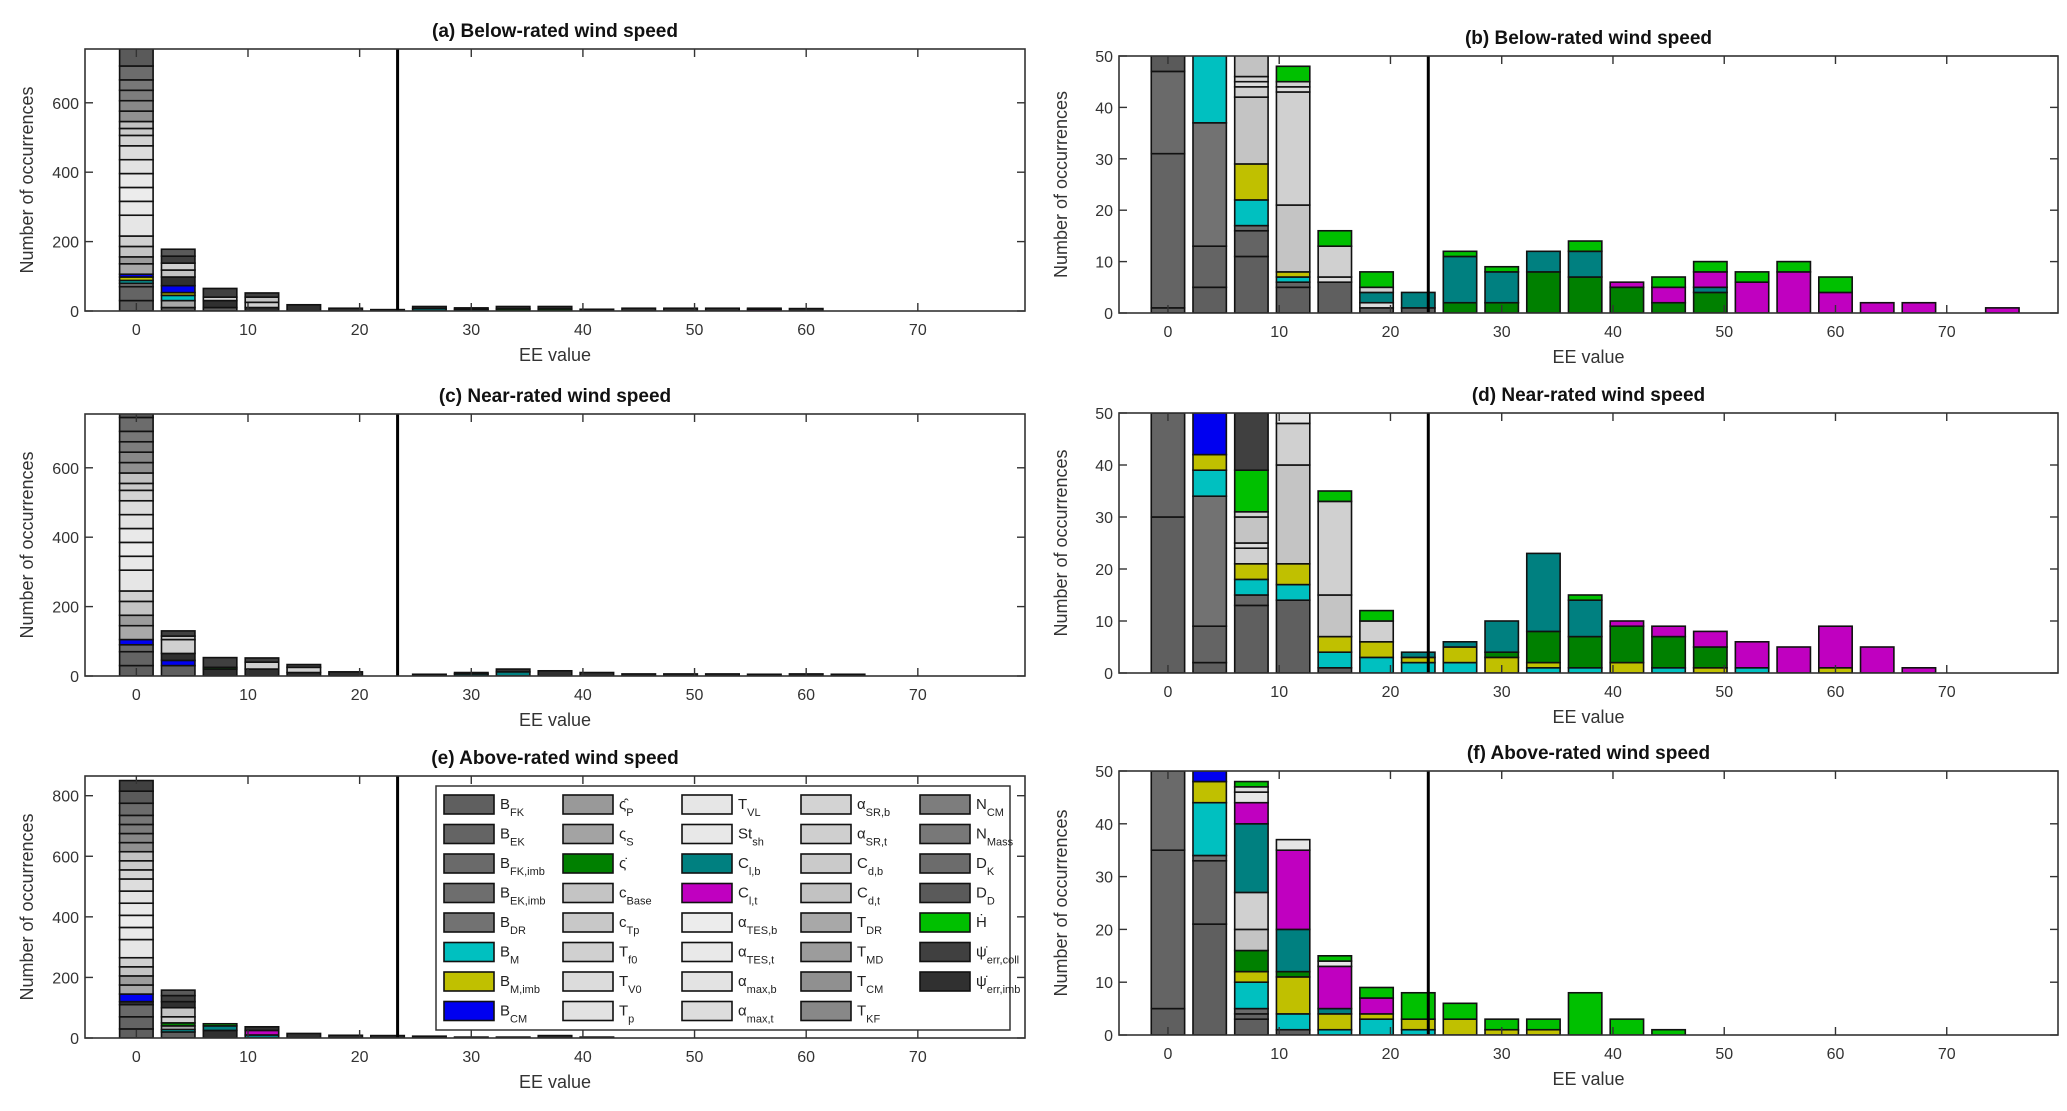  Describe the element at coordinates (760, 1020) in the screenshot. I see `legend-label-sub: max,t` at that location.